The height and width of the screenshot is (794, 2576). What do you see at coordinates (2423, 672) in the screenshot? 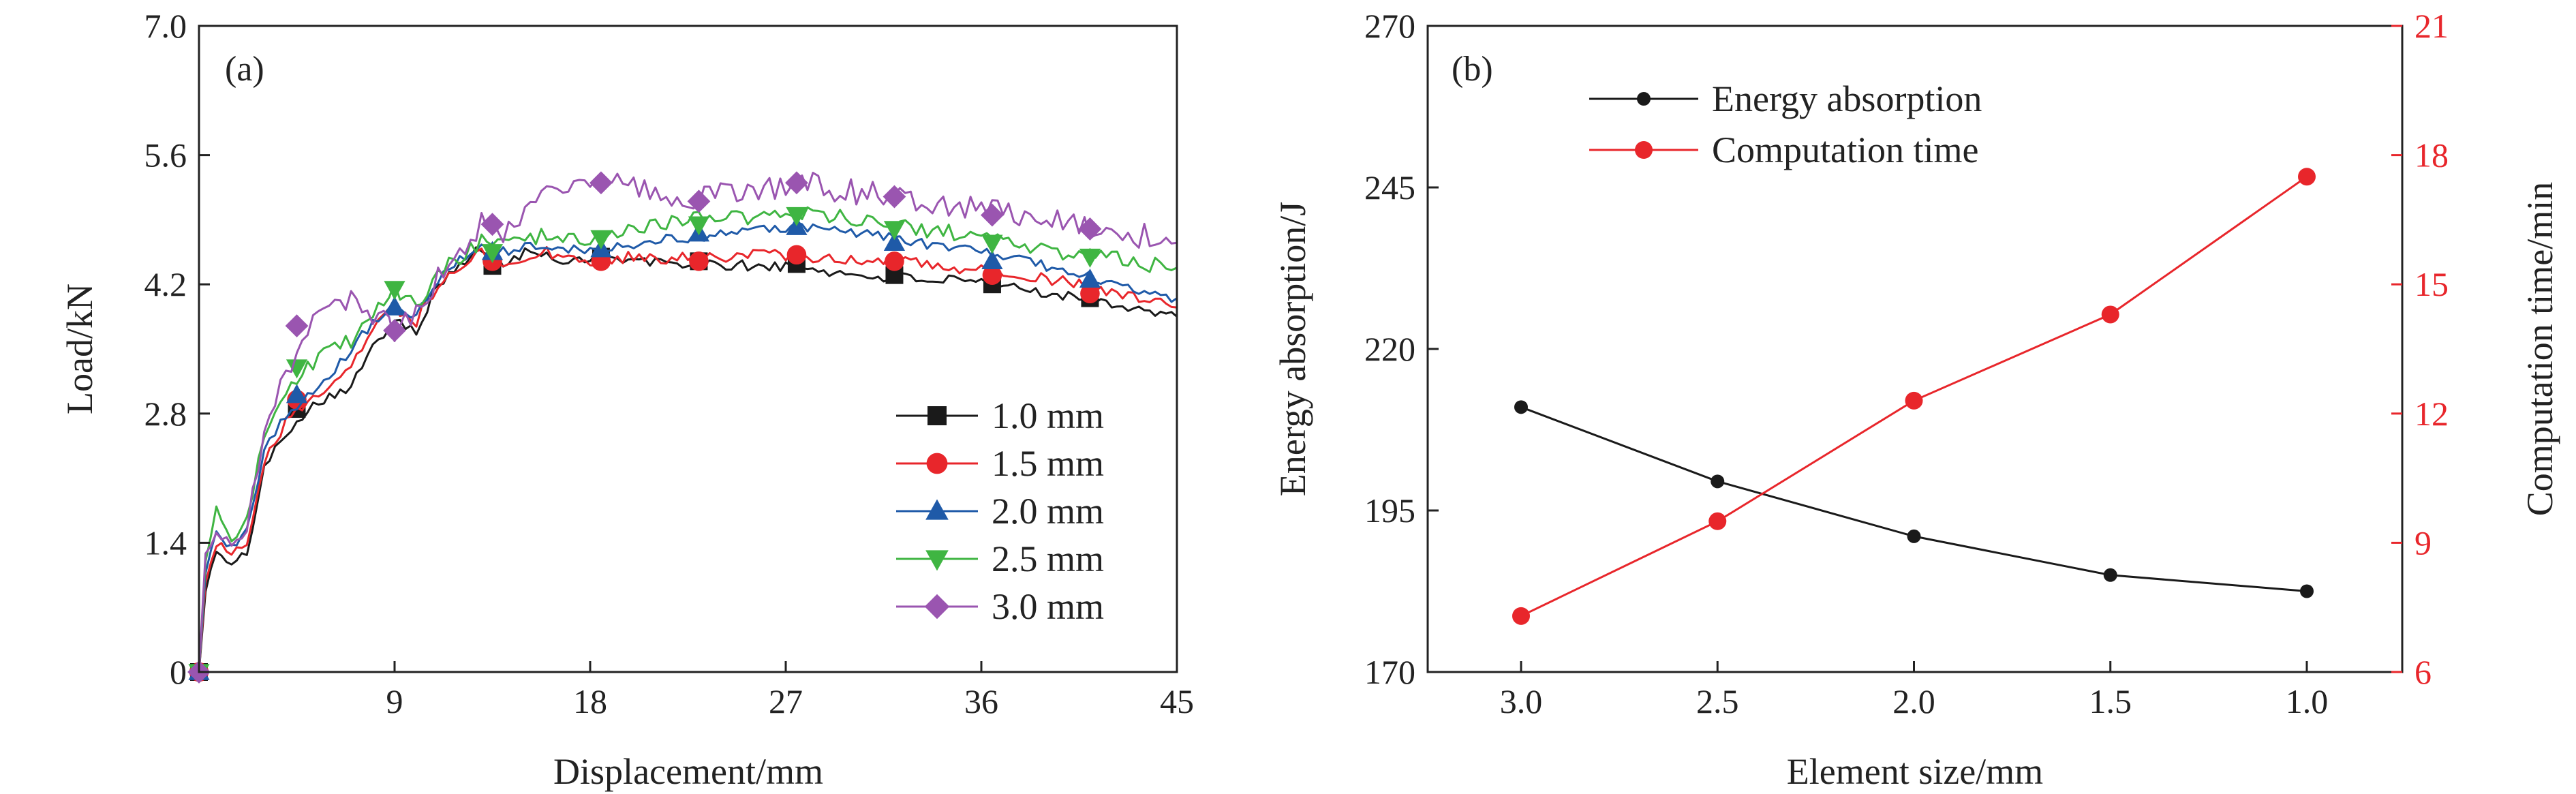
I see `panel-b-right-y-tick-label: 6` at bounding box center [2423, 672].